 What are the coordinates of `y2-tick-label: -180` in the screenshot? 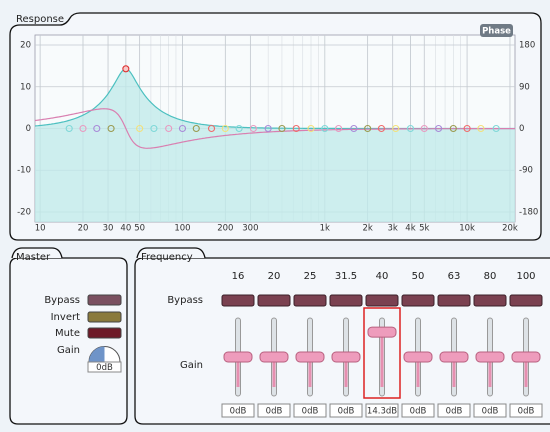 It's located at (528, 212).